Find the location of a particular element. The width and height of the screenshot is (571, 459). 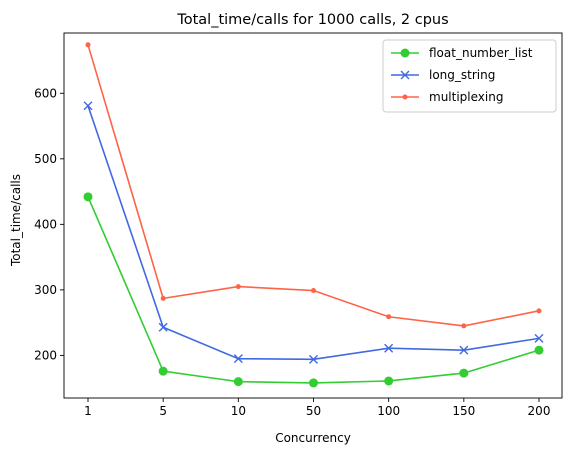

legend-box is located at coordinates (469, 76).